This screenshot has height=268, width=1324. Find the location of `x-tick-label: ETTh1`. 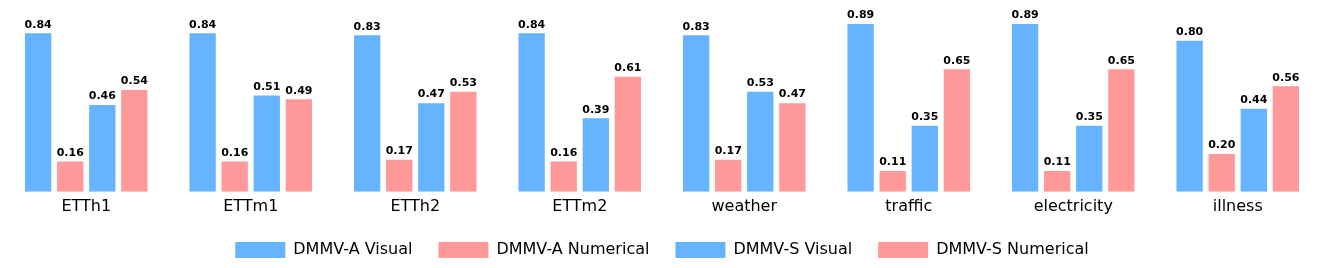

x-tick-label: ETTh1 is located at coordinates (86, 205).